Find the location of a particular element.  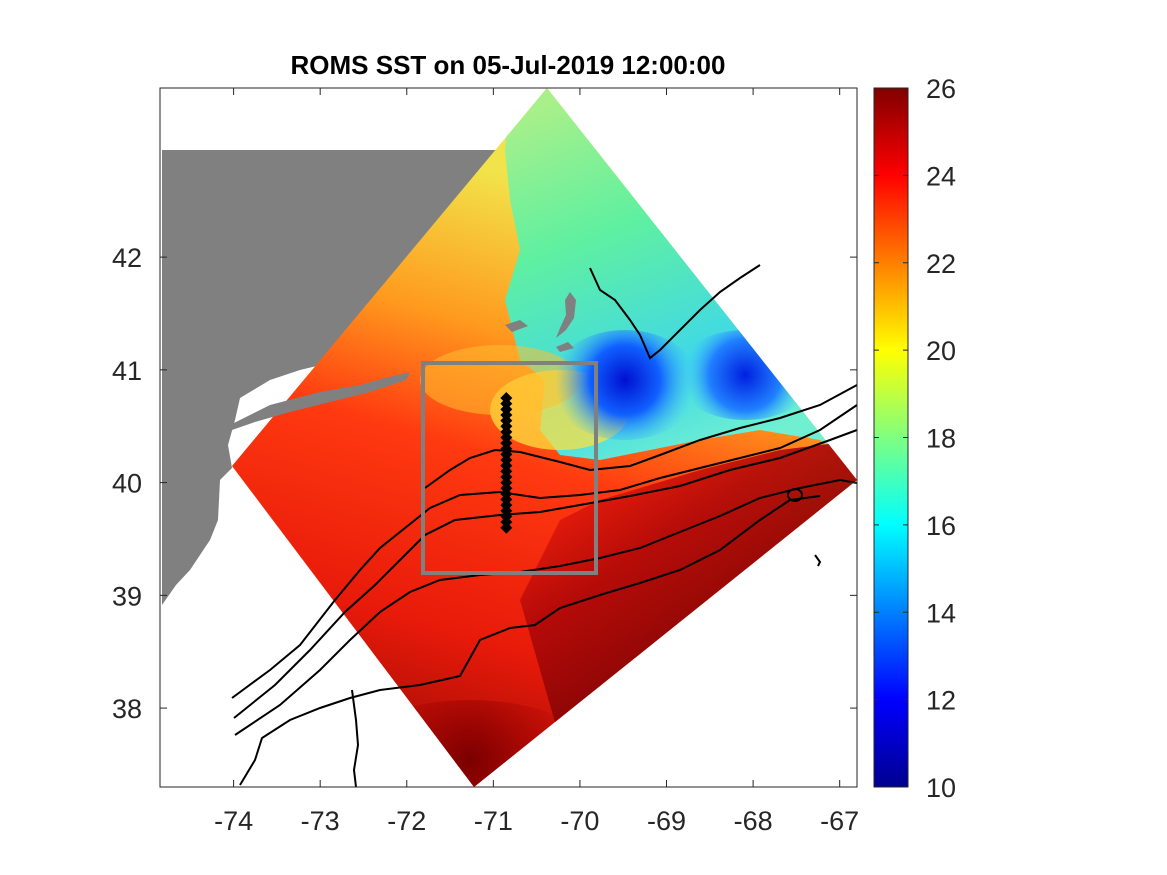

x-tick-label: -67 is located at coordinates (839, 821).